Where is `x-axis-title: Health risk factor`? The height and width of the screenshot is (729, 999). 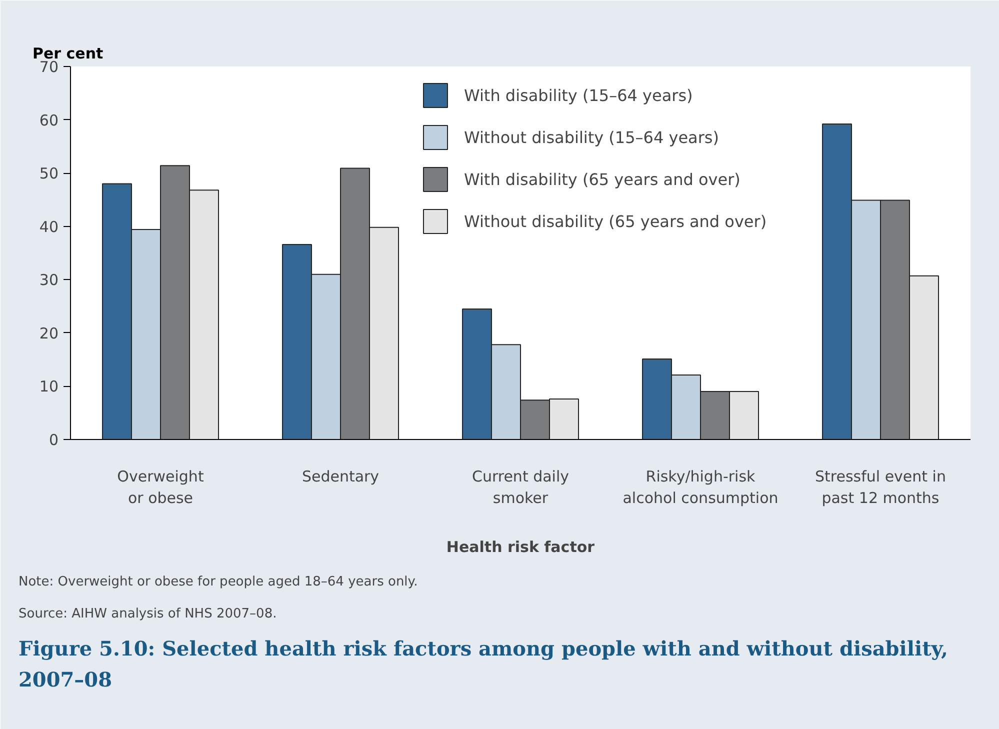 x-axis-title: Health risk factor is located at coordinates (521, 547).